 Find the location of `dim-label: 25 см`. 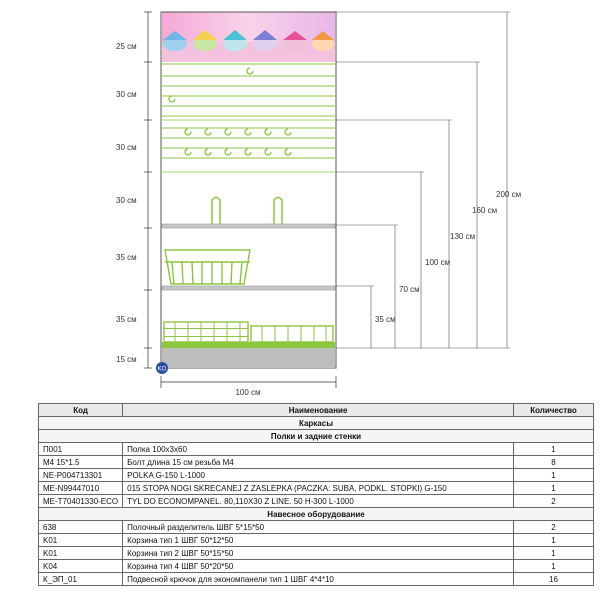

dim-label: 25 см is located at coordinates (126, 46).